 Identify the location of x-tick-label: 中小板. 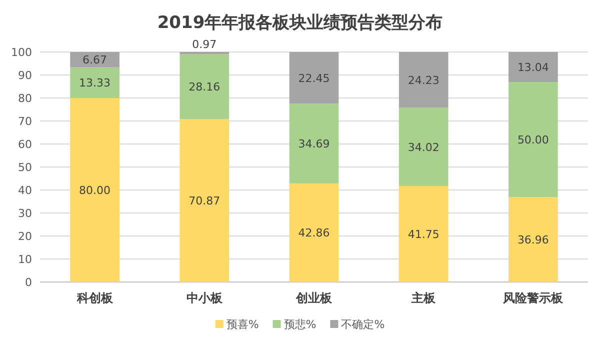
(205, 298).